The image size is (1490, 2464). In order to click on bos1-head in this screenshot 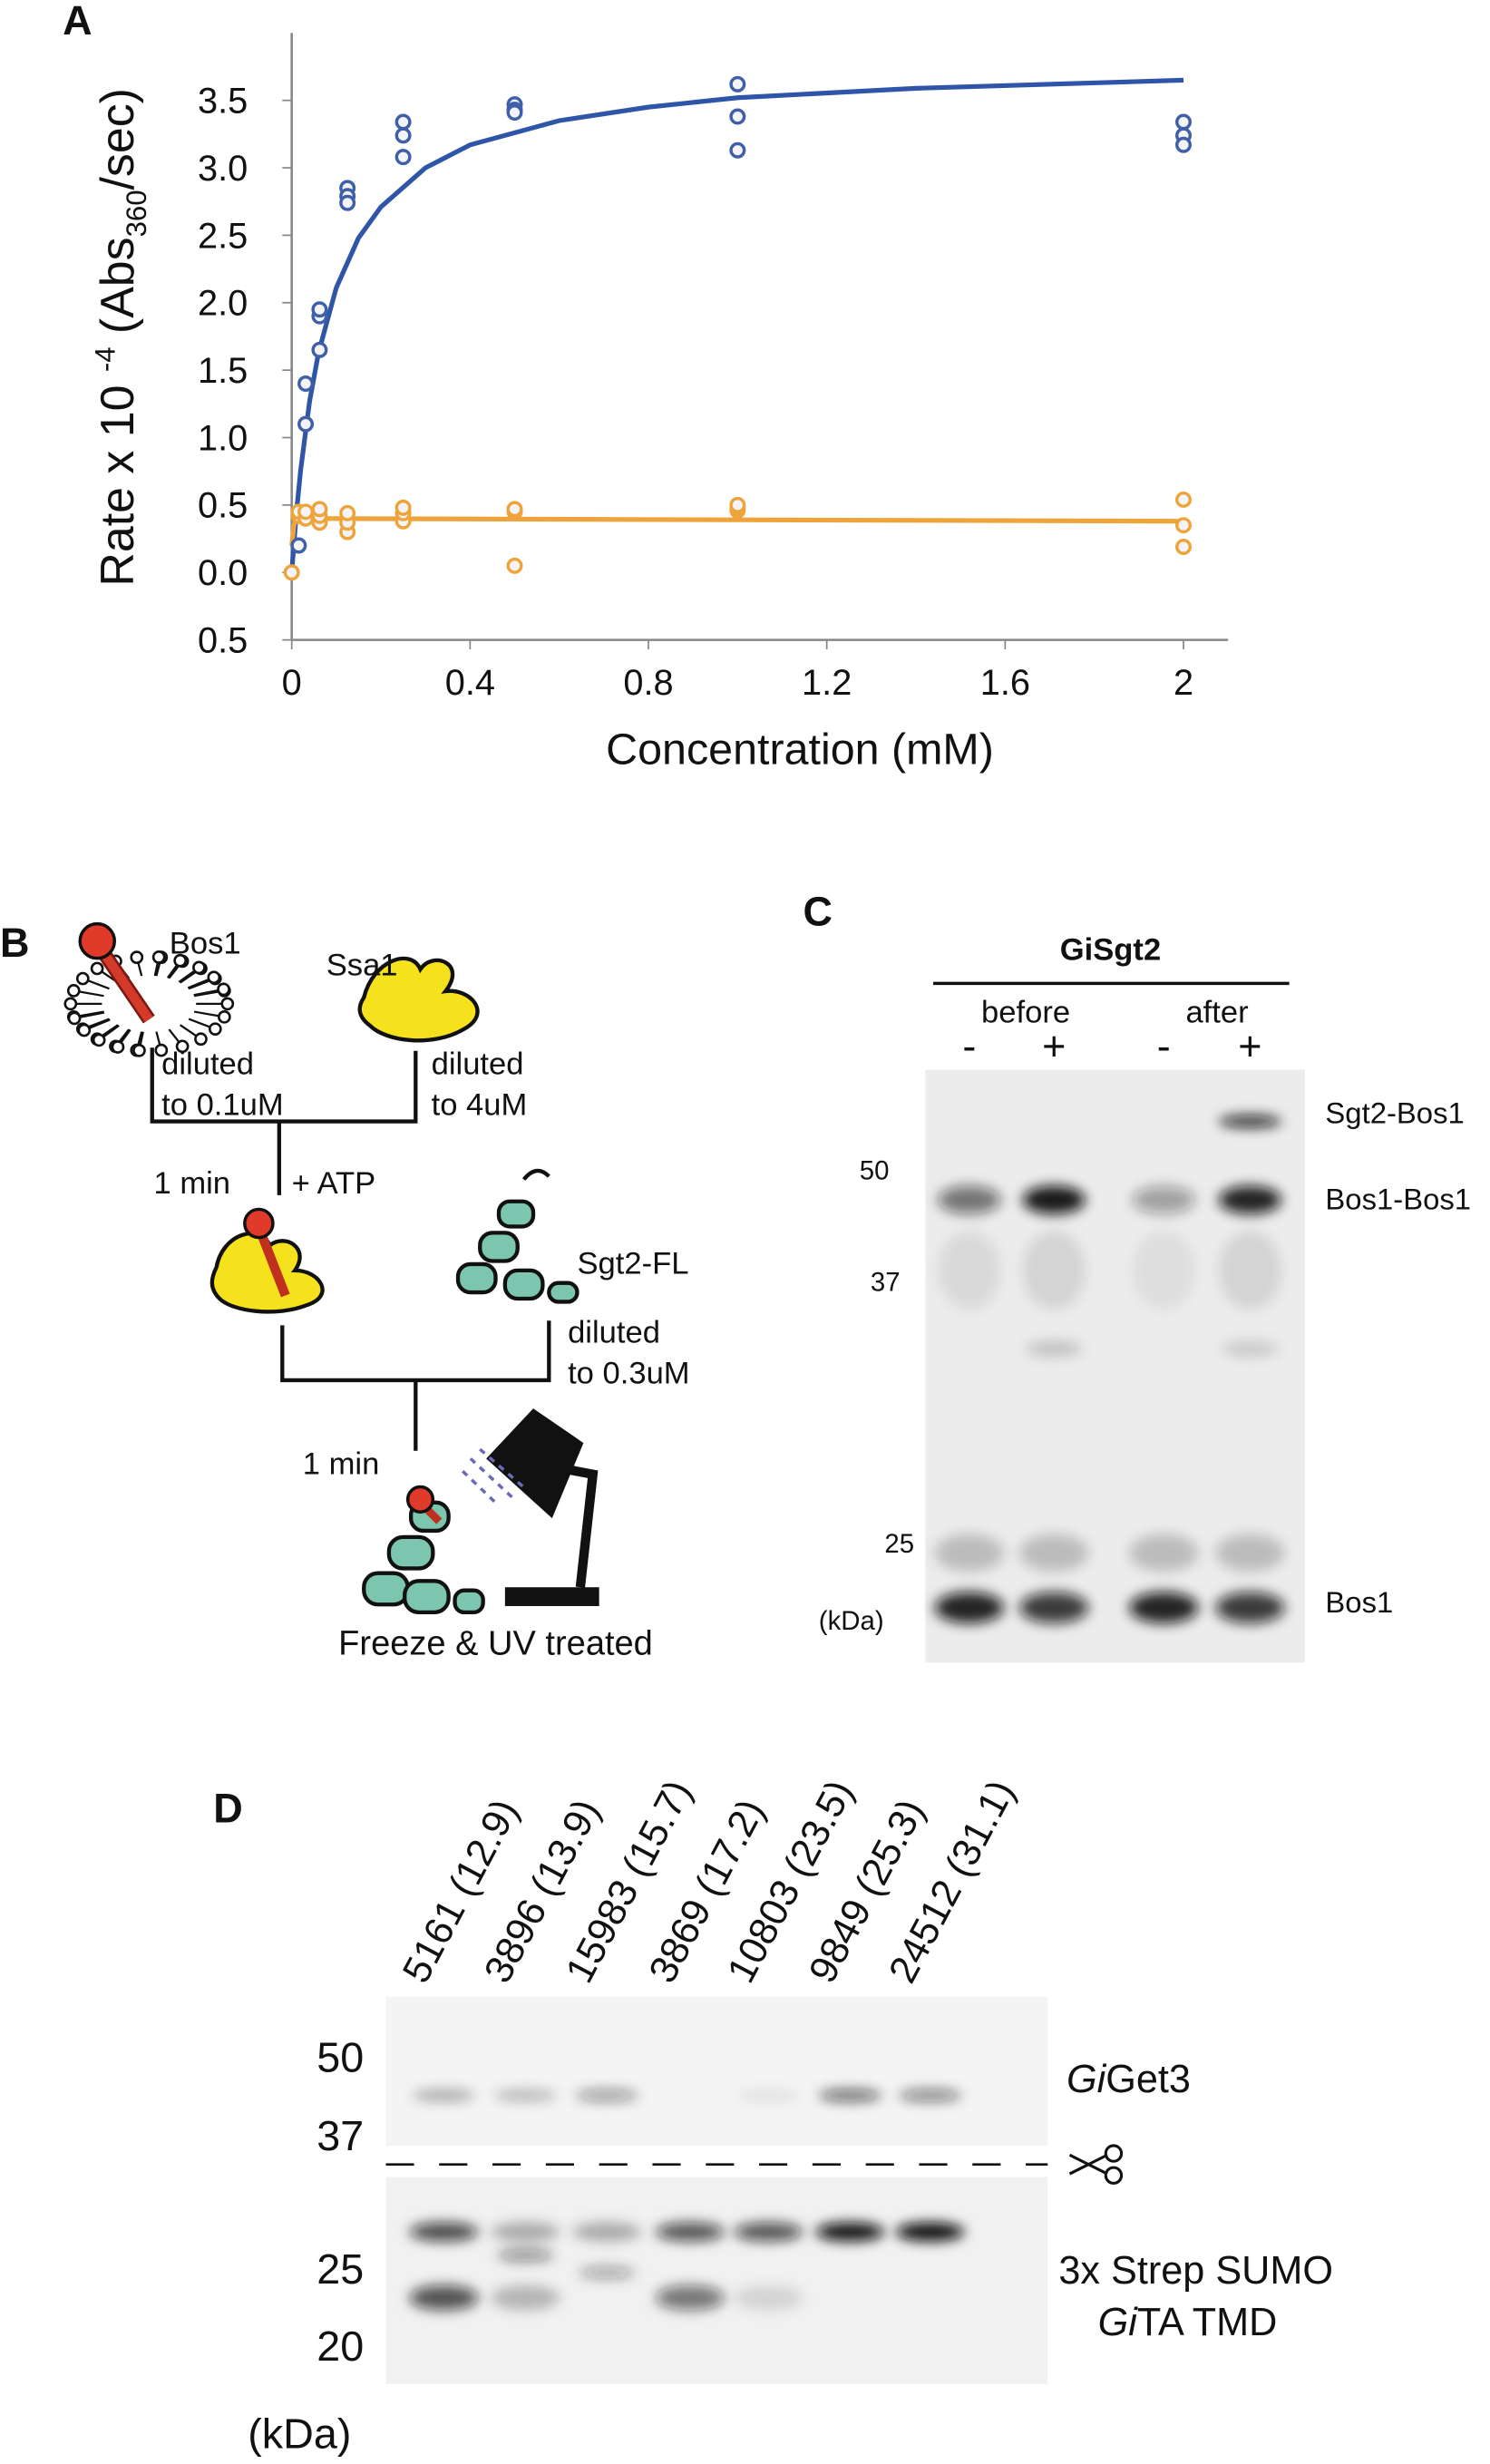, I will do `click(97, 940)`.